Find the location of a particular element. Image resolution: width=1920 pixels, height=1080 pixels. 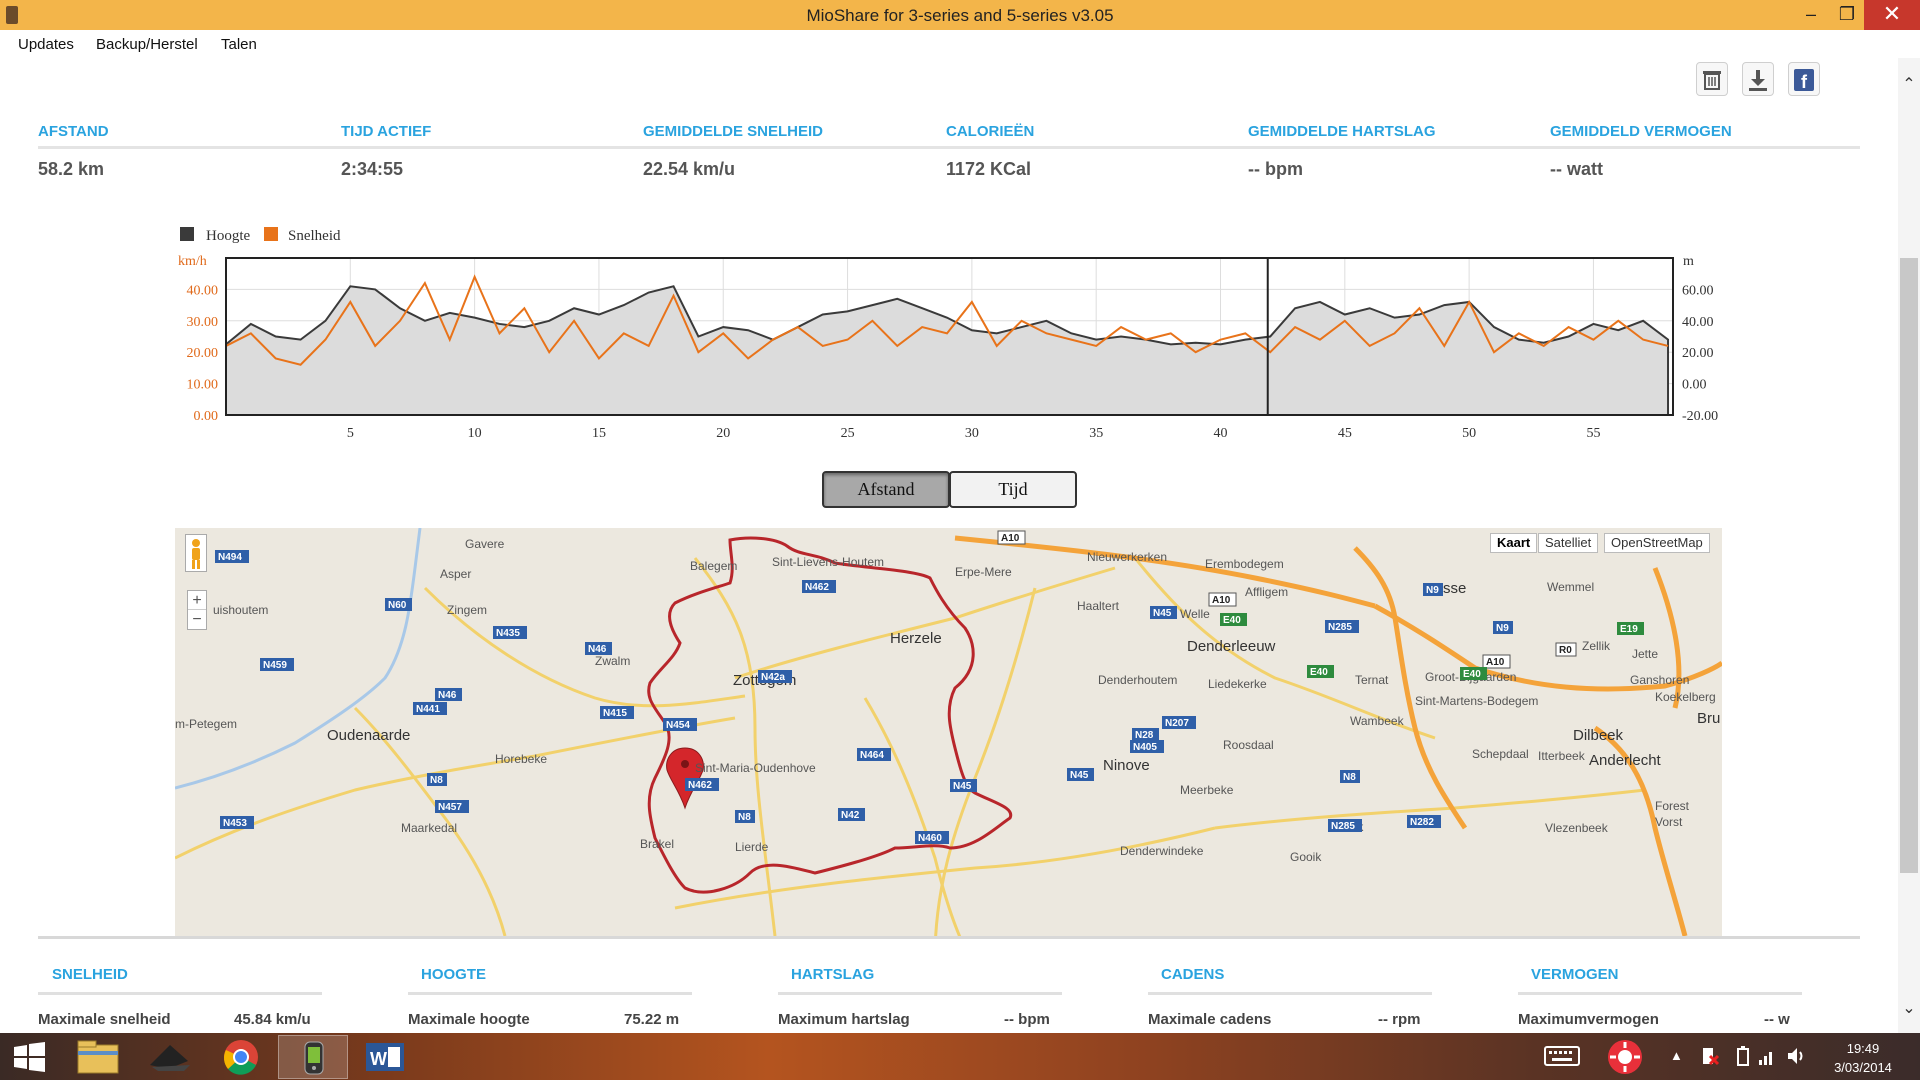

start-button is located at coordinates (35, 1057).